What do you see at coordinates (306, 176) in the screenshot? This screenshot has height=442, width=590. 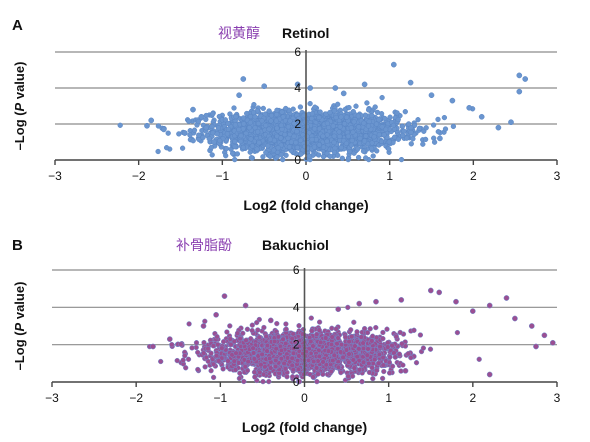 I see `x-tick-label: 0` at bounding box center [306, 176].